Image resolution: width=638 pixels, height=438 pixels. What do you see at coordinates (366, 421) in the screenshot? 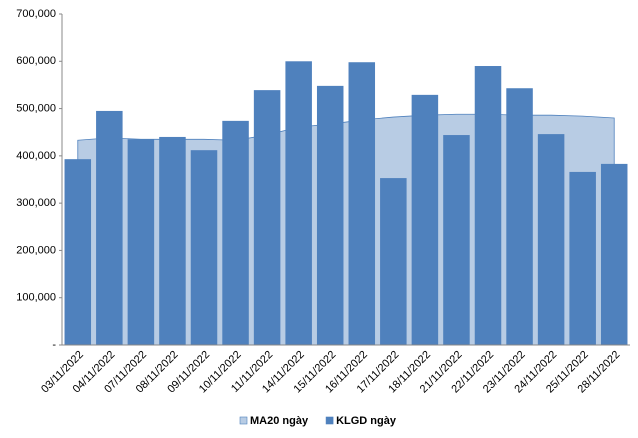
I see `legend-label: KLGD ngày` at bounding box center [366, 421].